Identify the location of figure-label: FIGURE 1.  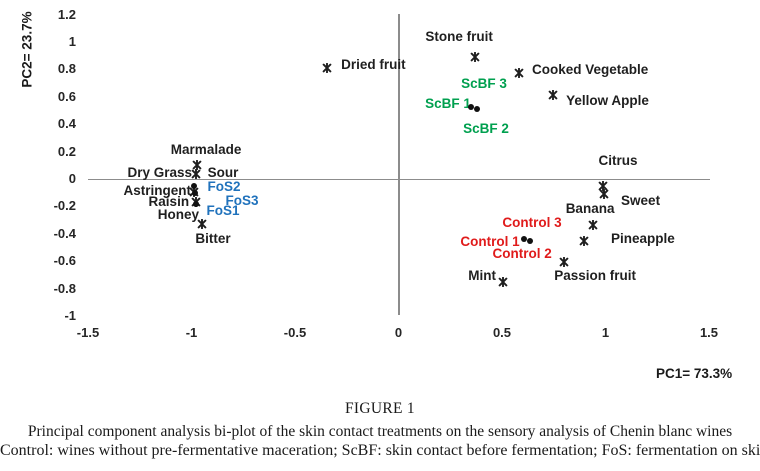
(379, 408).